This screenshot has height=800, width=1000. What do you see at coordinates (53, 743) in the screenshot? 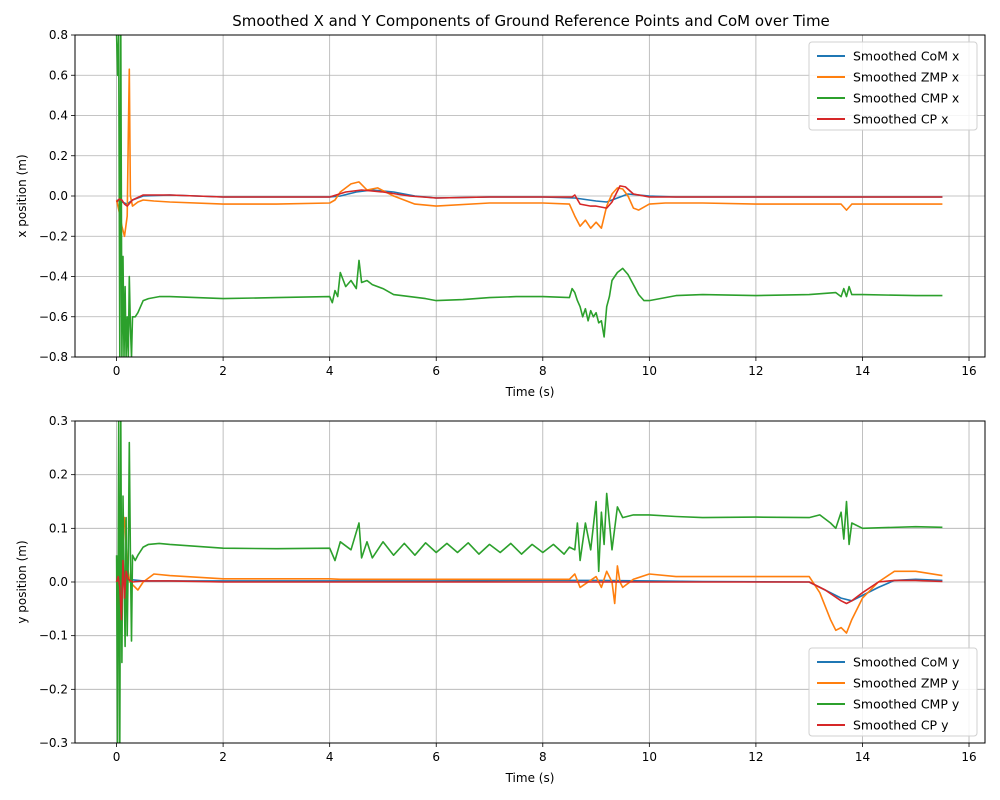
I see `y-tick-label: −0.3` at bounding box center [53, 743].